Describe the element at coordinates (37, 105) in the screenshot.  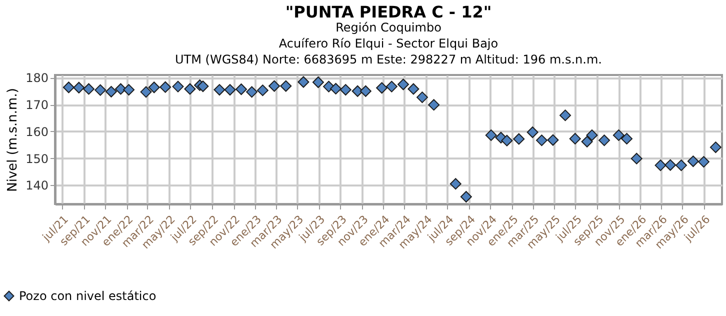
I see `y-tick-label: 170` at that location.